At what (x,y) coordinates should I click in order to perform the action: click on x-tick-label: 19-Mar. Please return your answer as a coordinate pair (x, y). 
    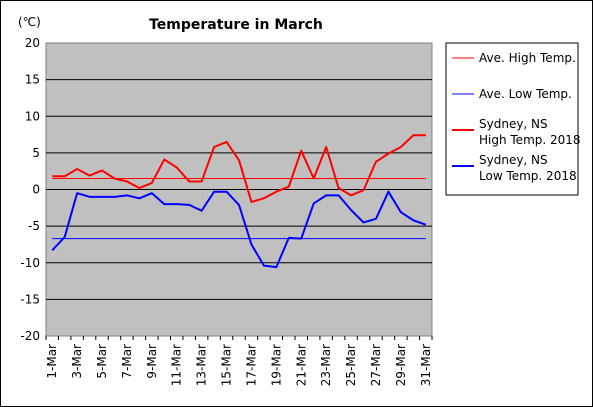
    Looking at the image, I should click on (276, 365).